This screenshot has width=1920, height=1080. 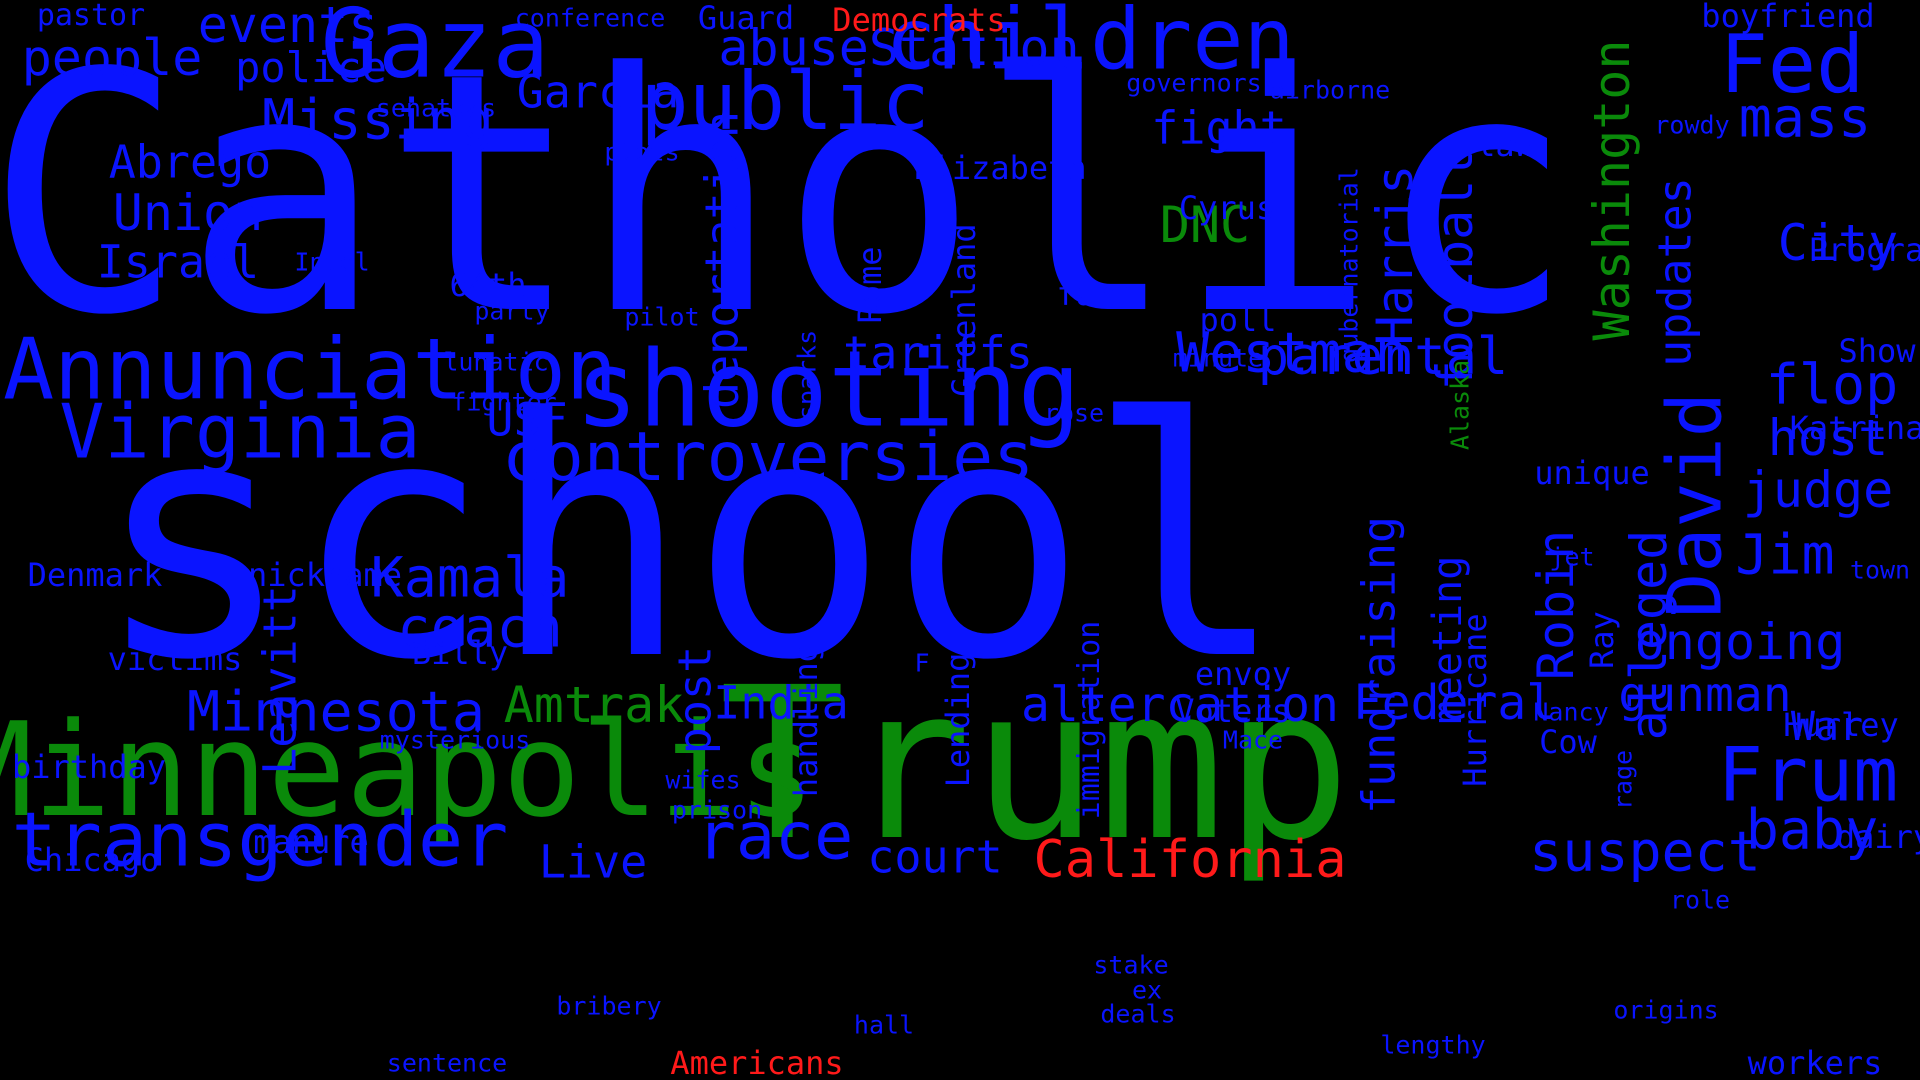 What do you see at coordinates (311, 842) in the screenshot?
I see `word-manure: manure` at bounding box center [311, 842].